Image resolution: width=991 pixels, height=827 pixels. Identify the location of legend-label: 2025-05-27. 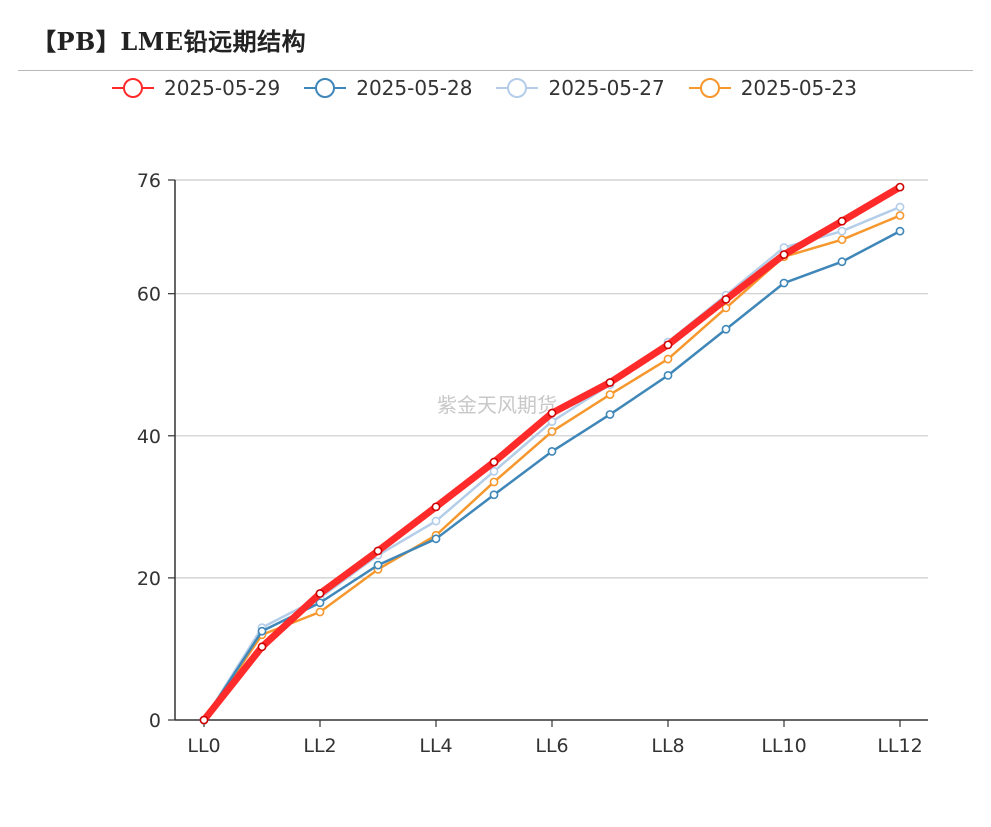
(606, 88).